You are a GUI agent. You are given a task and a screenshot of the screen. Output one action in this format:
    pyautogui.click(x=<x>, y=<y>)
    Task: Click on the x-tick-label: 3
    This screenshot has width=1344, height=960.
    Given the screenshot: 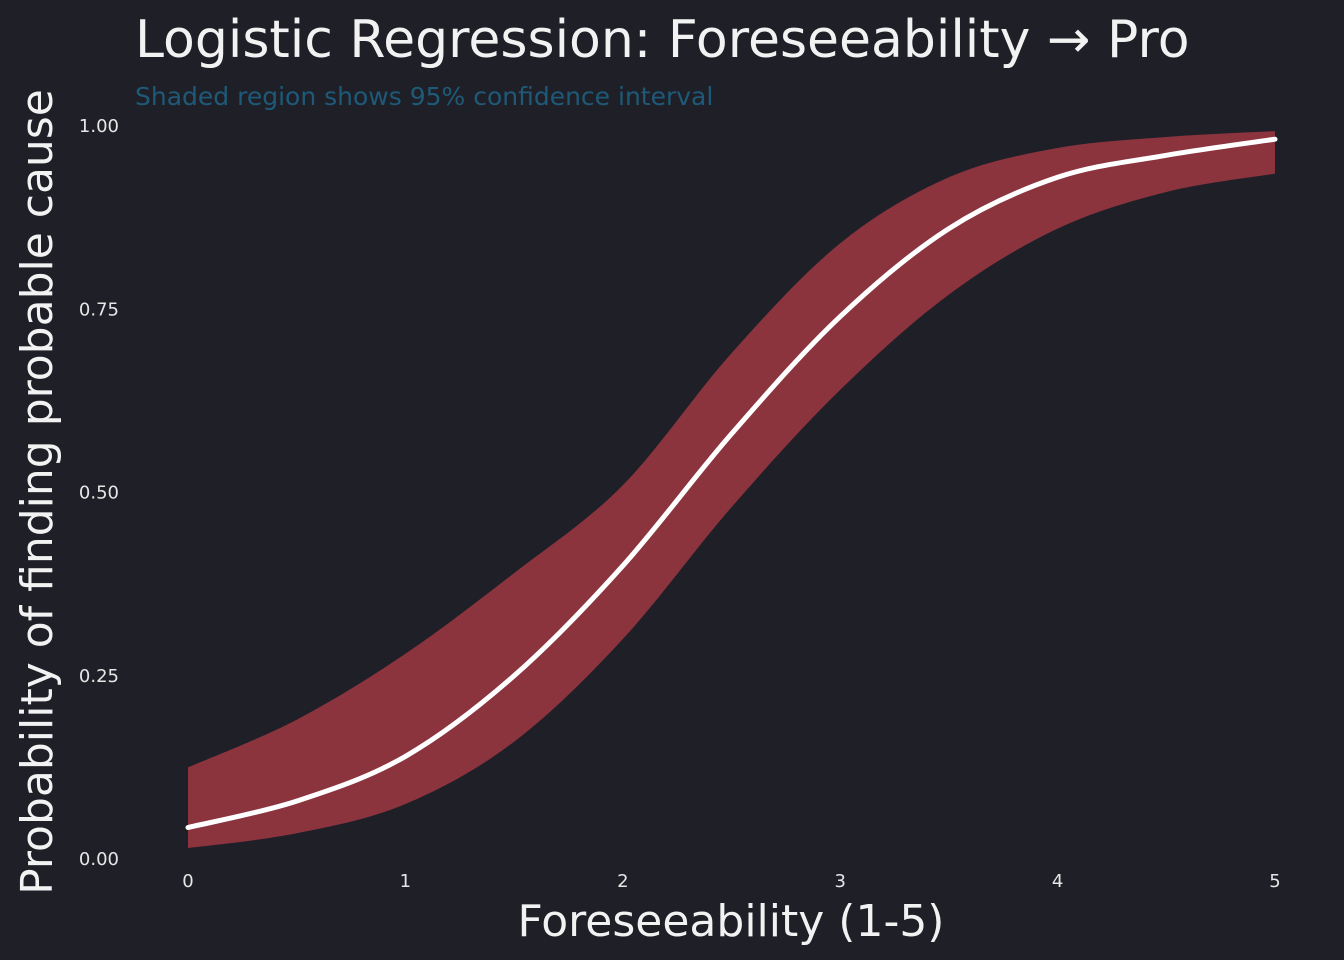 What is the action you would take?
    pyautogui.click(x=839, y=881)
    